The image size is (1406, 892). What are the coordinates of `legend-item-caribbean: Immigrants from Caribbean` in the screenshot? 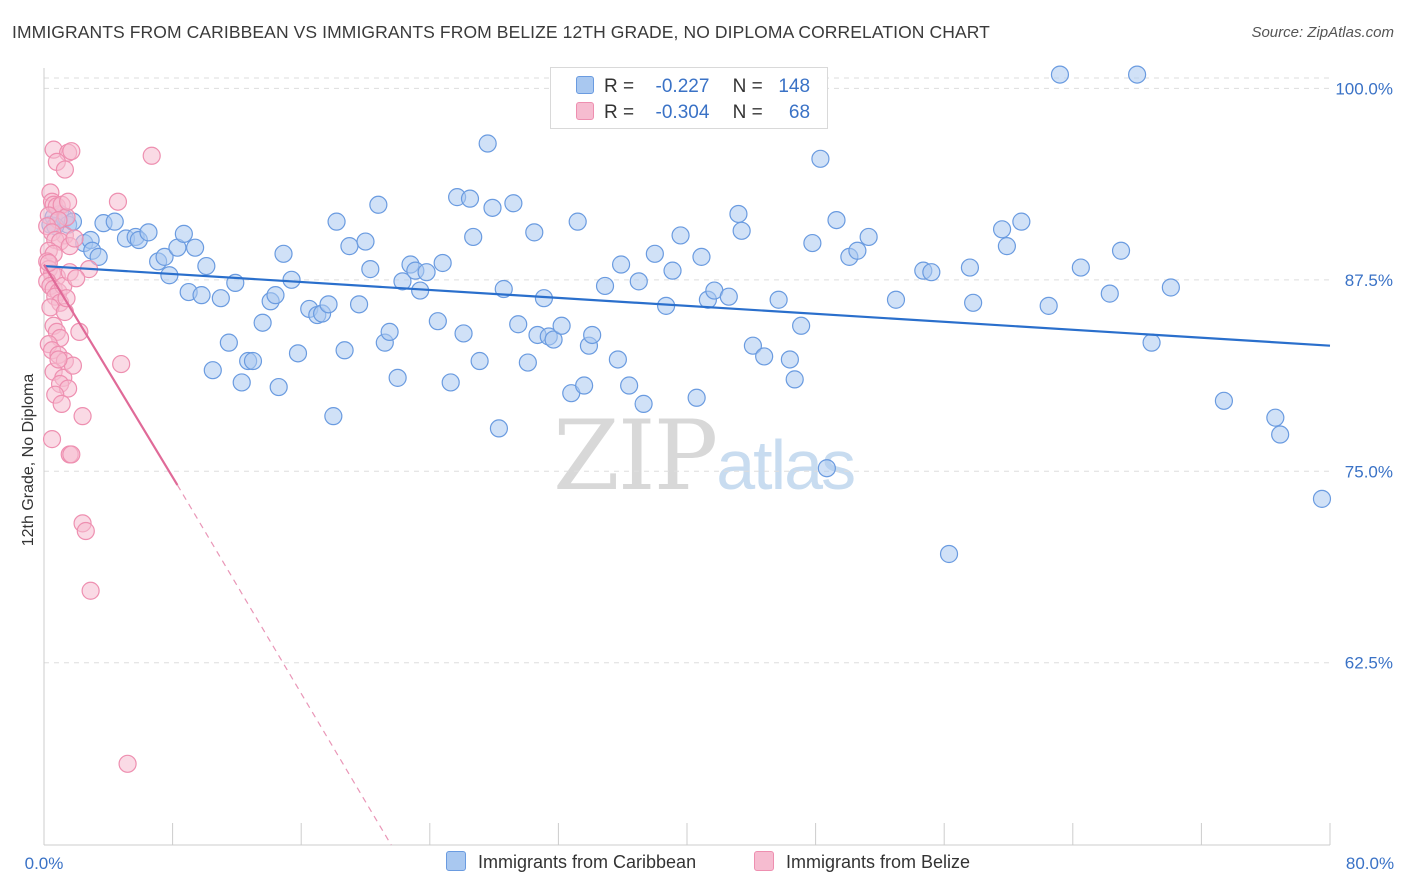 It's located at (571, 862).